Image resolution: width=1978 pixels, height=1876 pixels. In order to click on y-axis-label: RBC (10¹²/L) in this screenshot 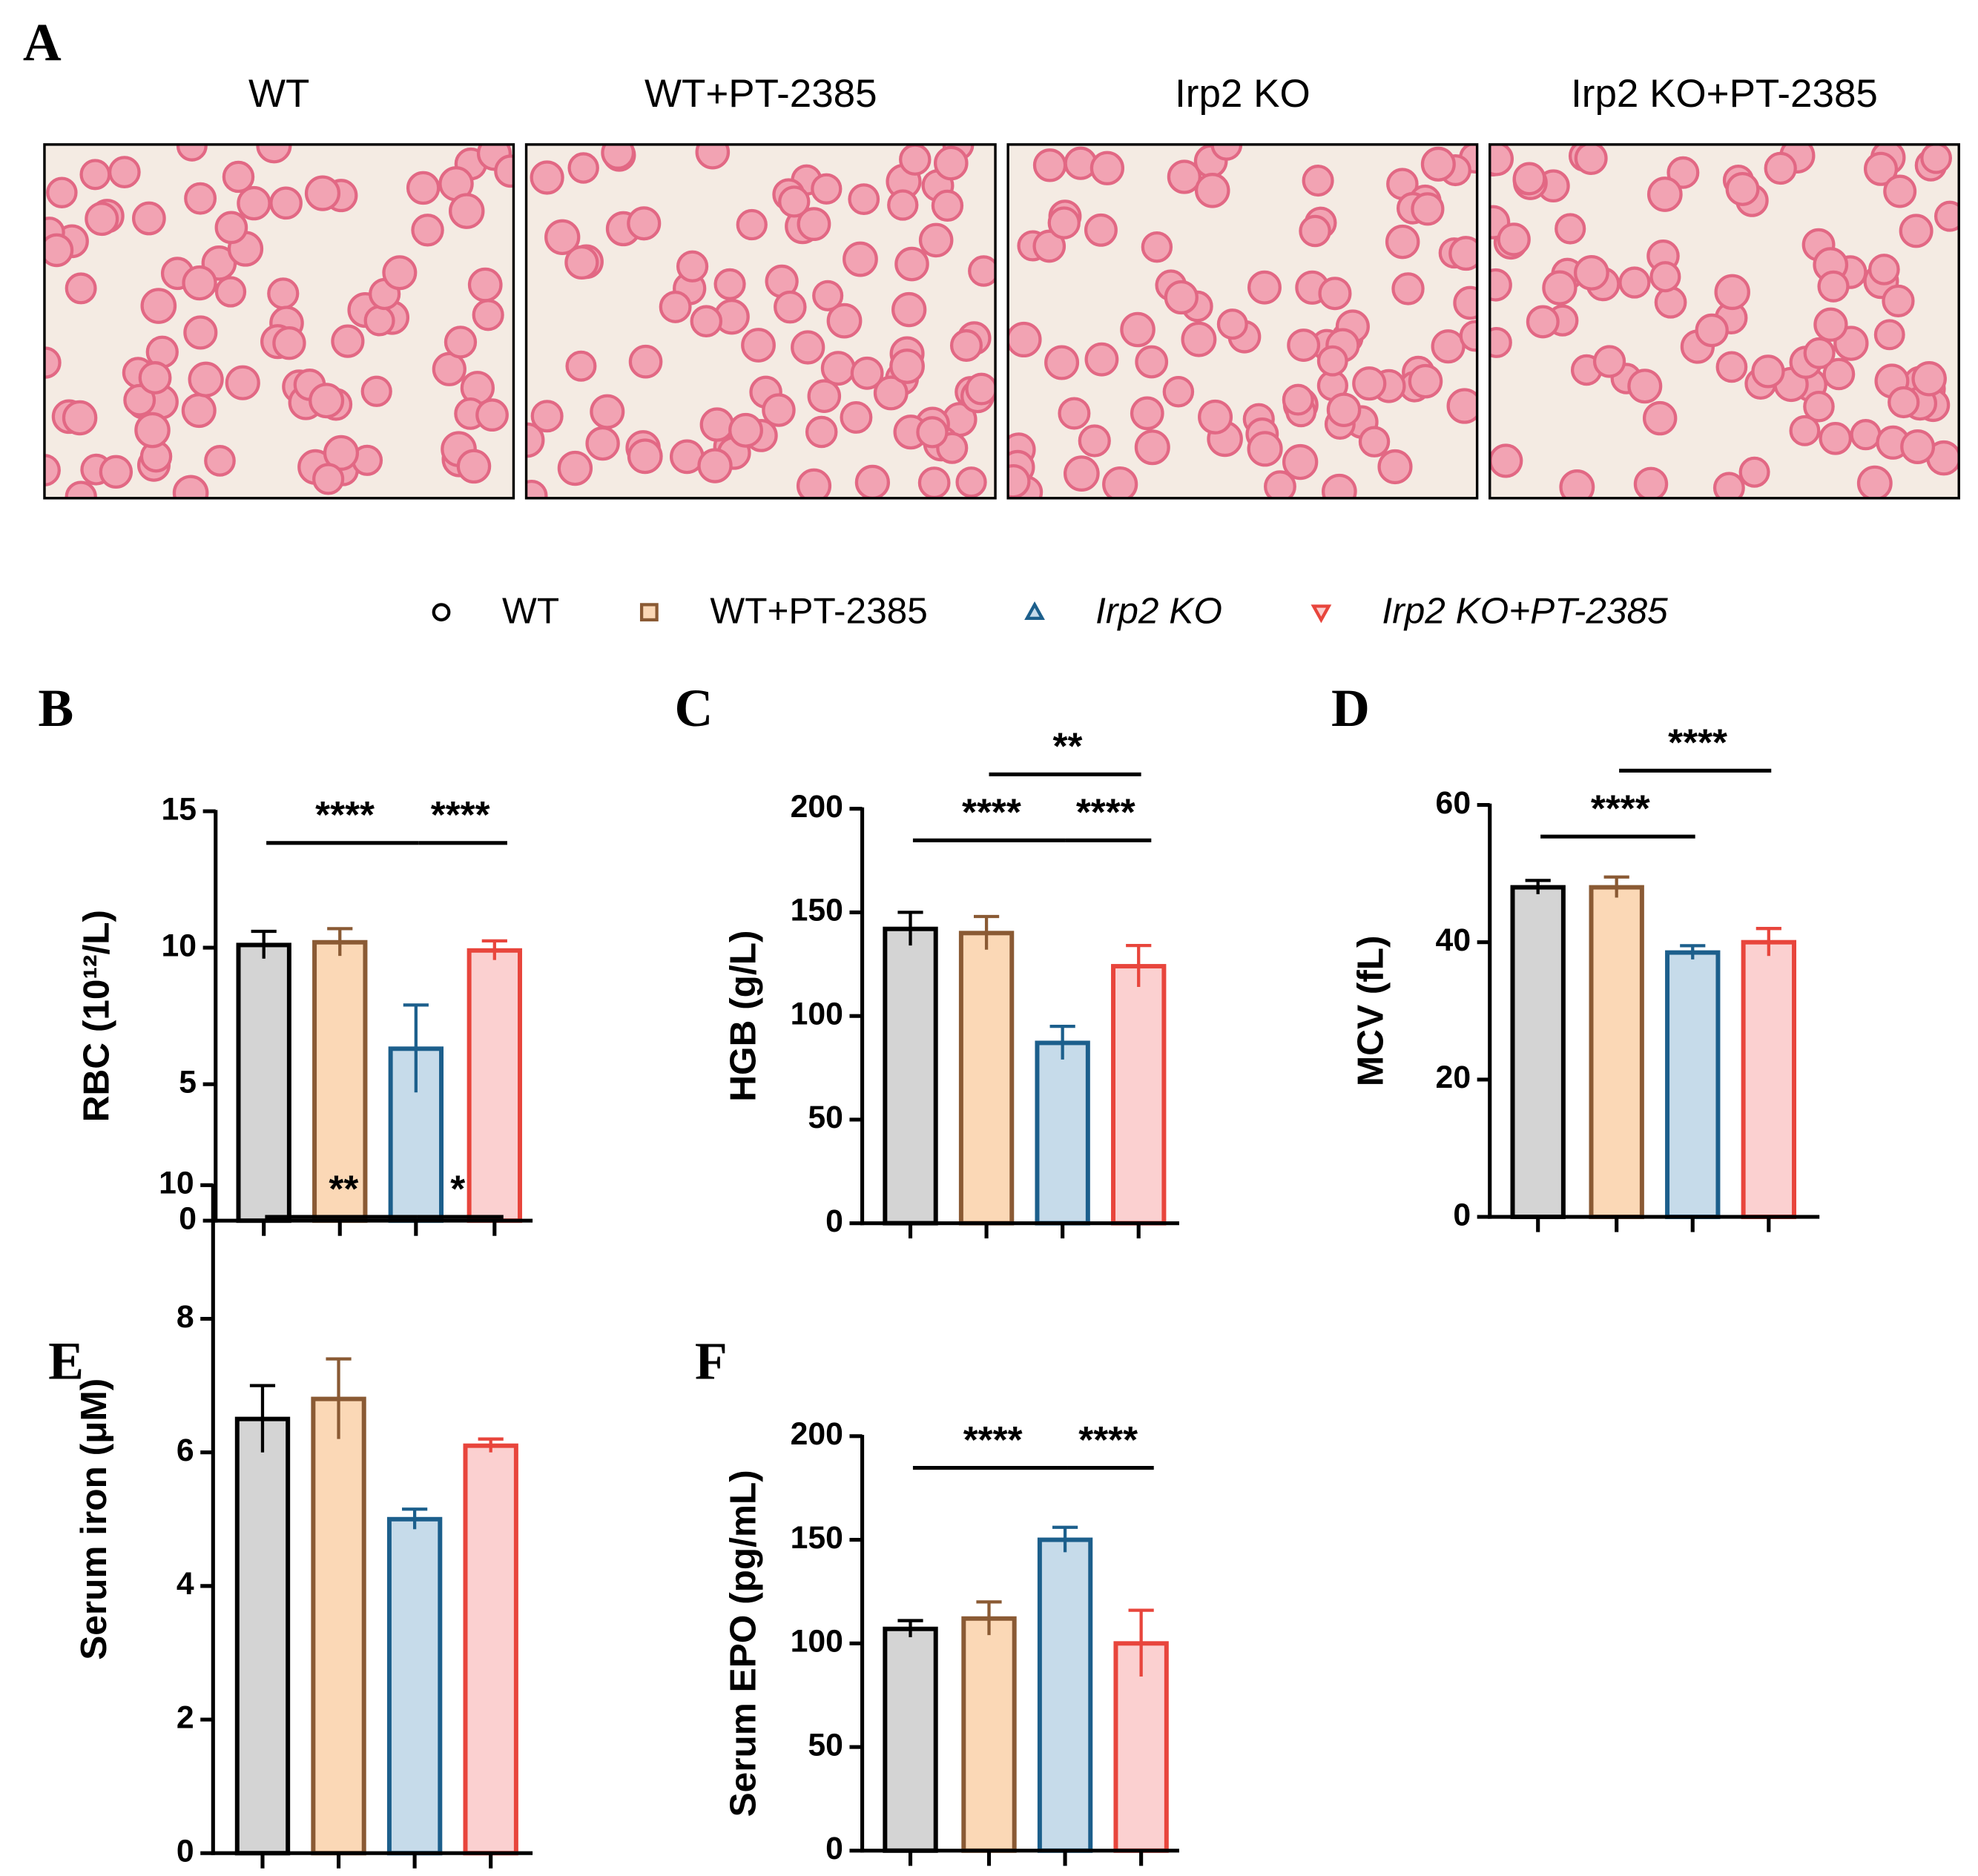, I will do `click(96, 1016)`.